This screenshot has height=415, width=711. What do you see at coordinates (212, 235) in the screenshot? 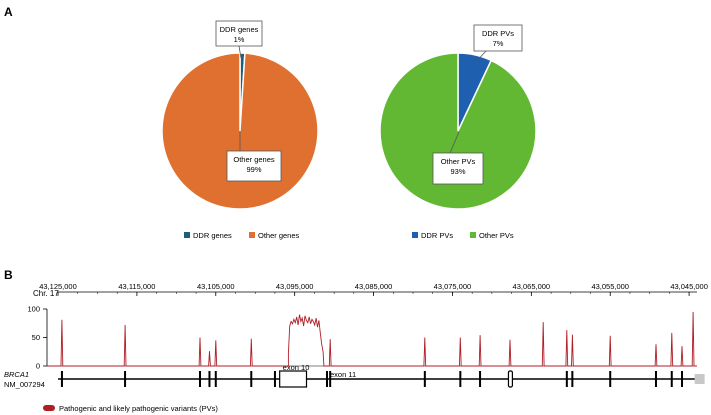
I see `legend-label-ddr-genes: DDR genes` at bounding box center [212, 235].